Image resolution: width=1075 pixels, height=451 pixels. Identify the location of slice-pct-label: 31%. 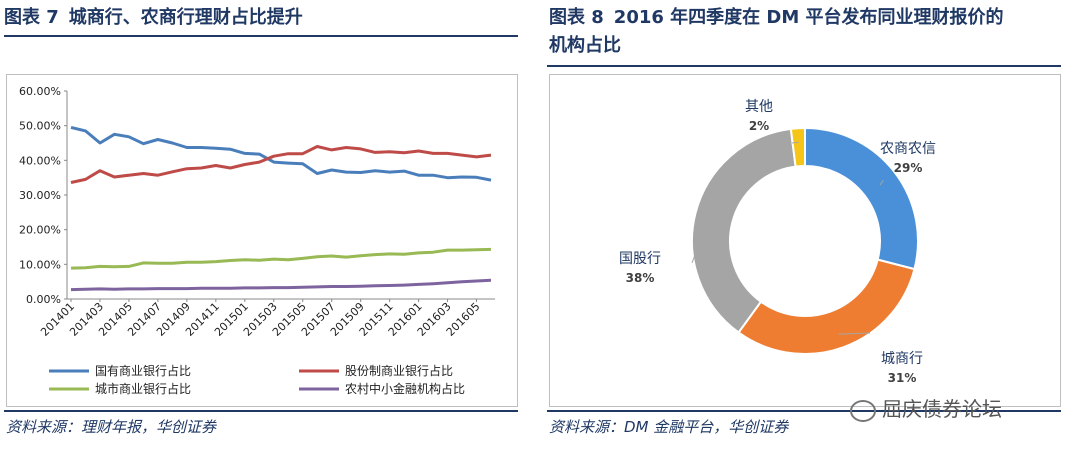
(902, 378).